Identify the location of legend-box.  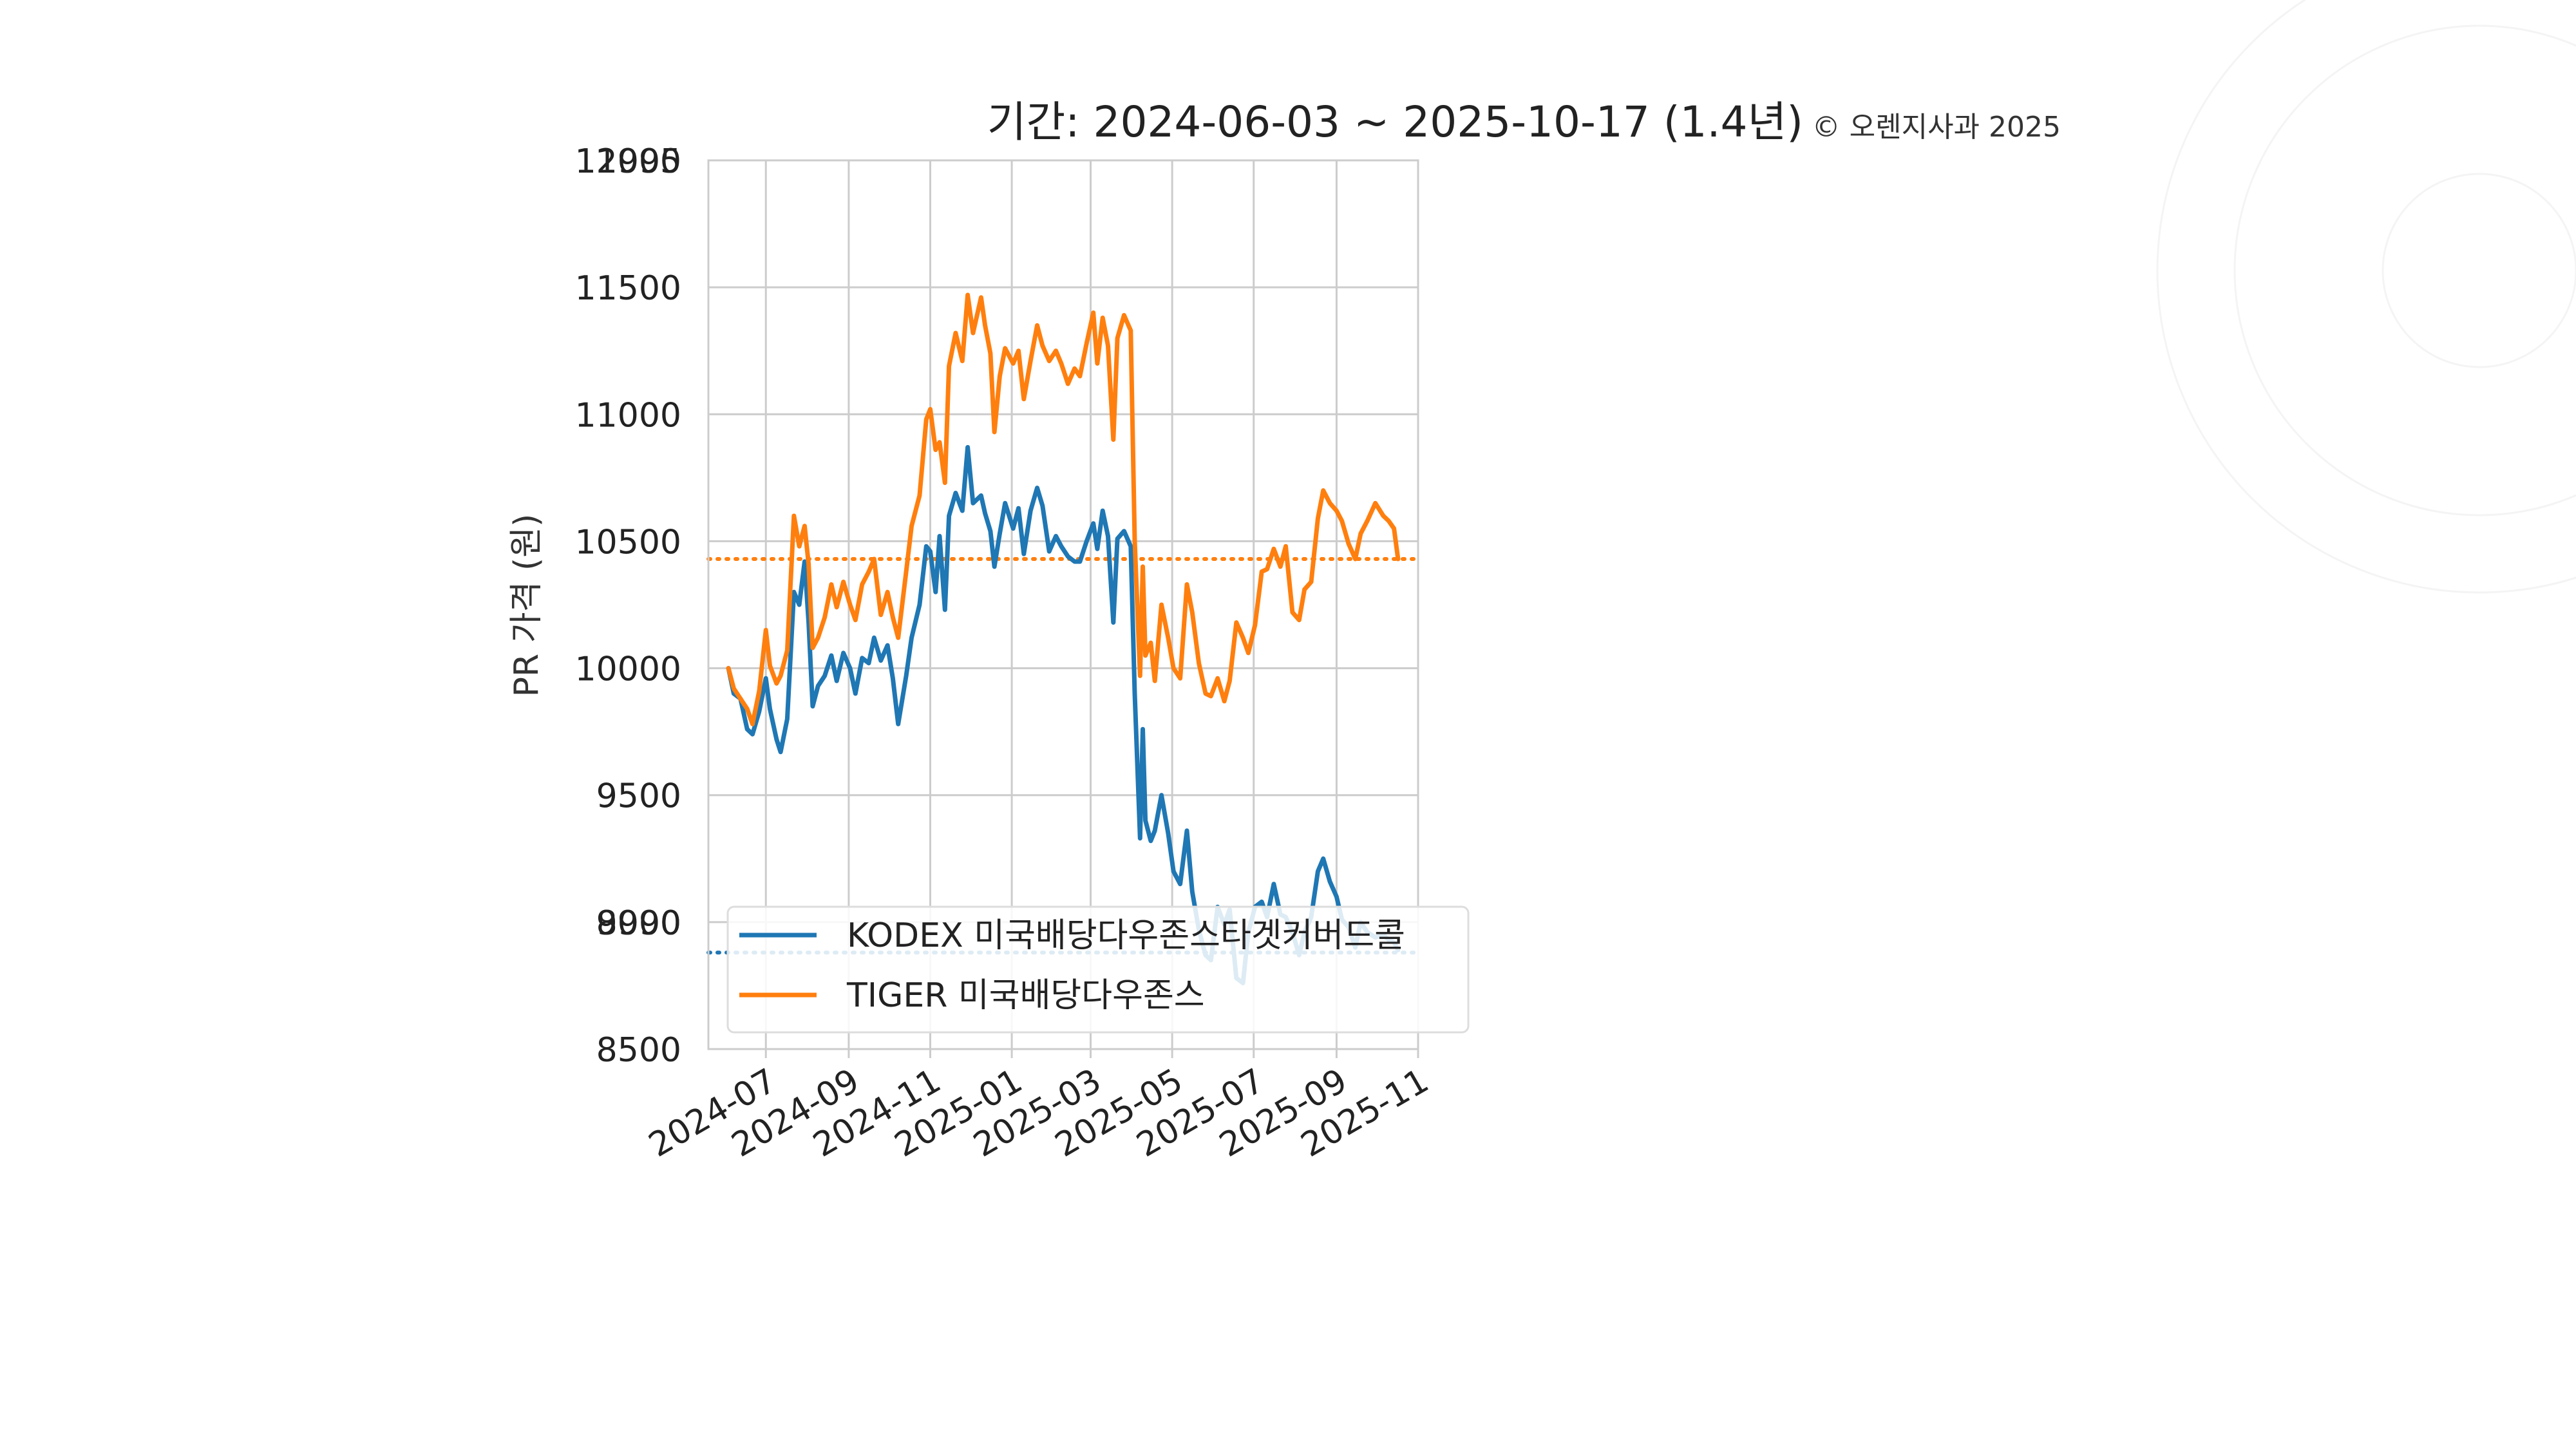
(1098, 970).